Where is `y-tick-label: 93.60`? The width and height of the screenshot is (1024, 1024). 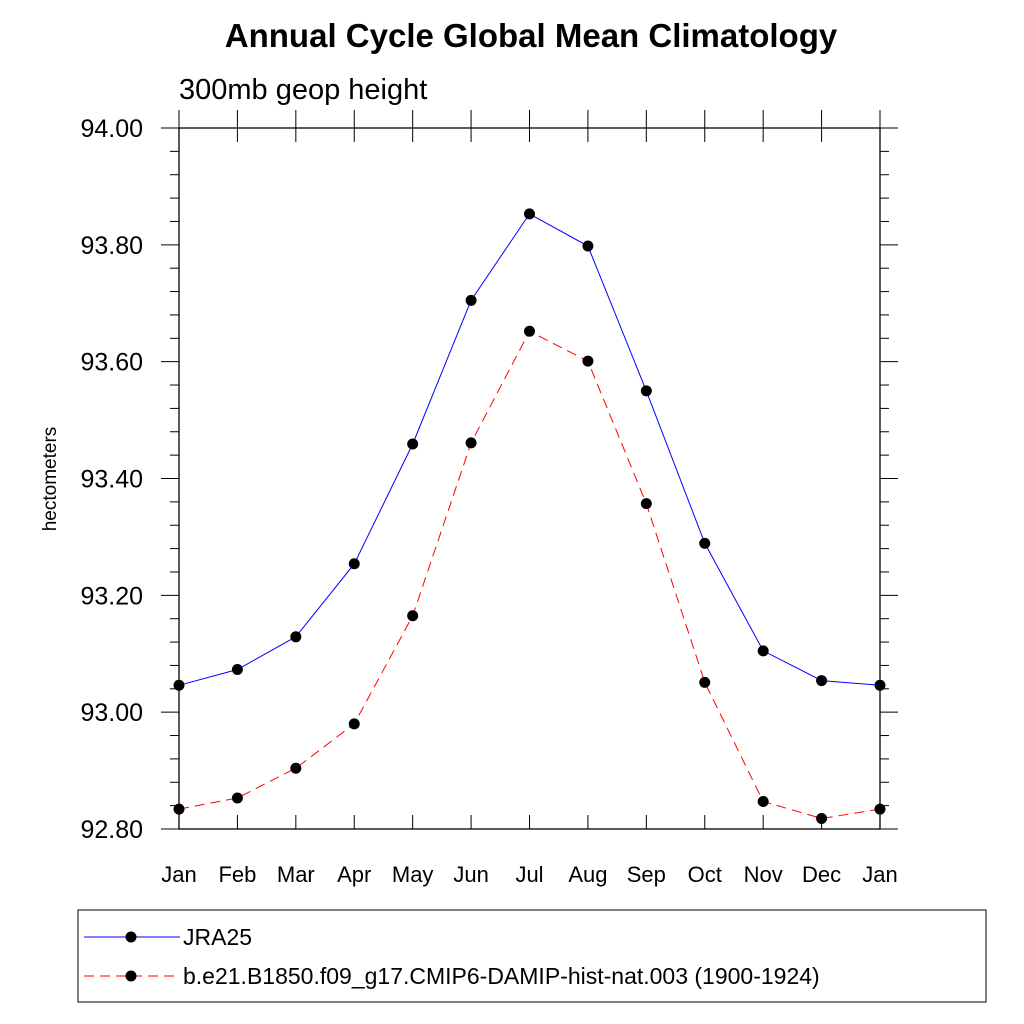 y-tick-label: 93.60 is located at coordinates (111, 363).